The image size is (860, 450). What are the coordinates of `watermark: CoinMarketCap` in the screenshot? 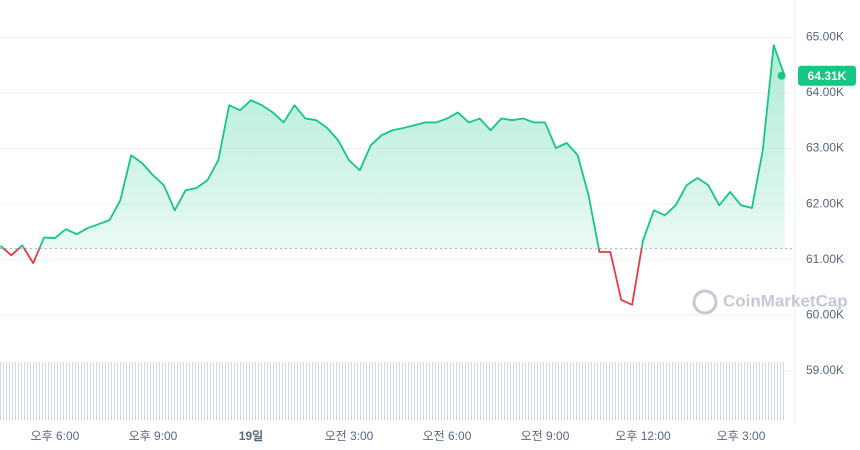 It's located at (770, 302).